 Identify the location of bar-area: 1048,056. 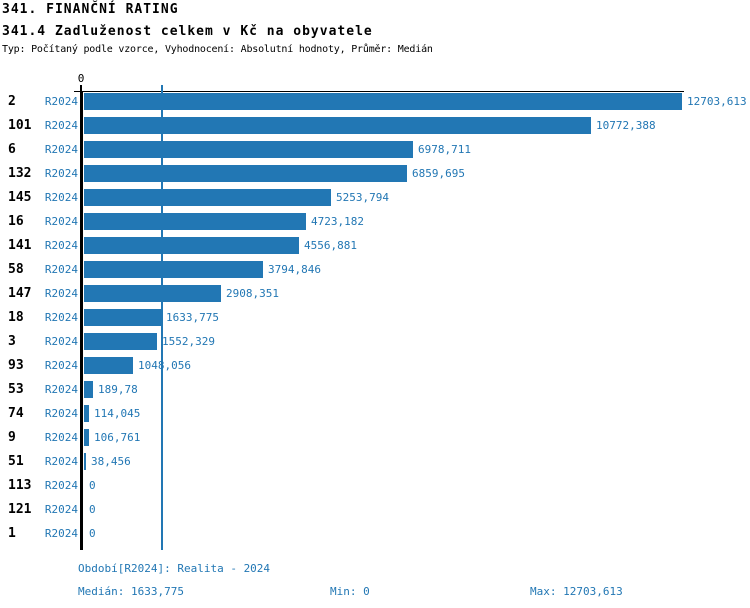
(417, 366).